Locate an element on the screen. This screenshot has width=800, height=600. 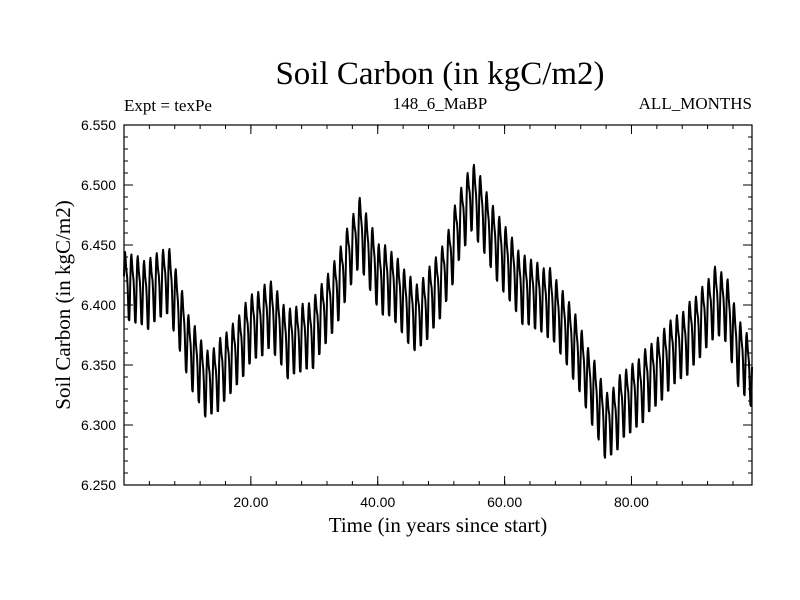
y-tick-label: 6.550 is located at coordinates (98, 125).